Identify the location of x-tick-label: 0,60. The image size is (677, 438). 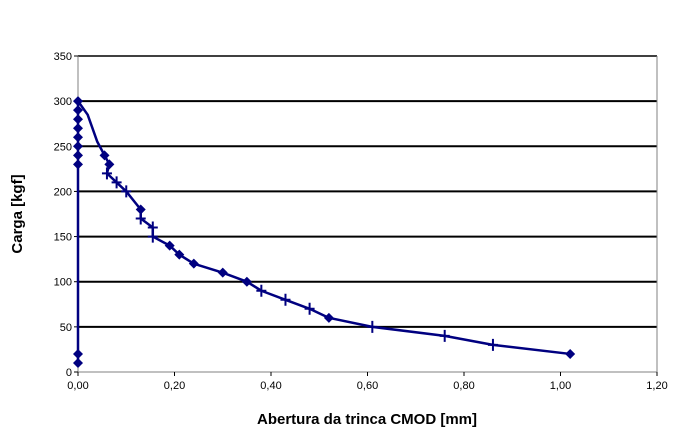
(367, 386).